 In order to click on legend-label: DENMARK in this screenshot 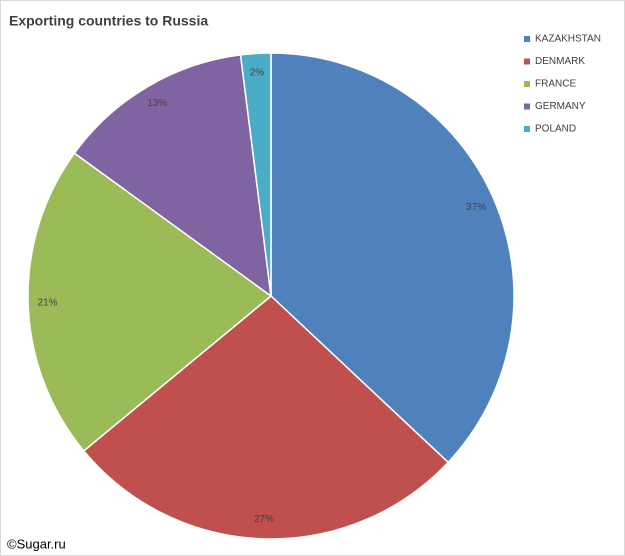, I will do `click(560, 61)`.